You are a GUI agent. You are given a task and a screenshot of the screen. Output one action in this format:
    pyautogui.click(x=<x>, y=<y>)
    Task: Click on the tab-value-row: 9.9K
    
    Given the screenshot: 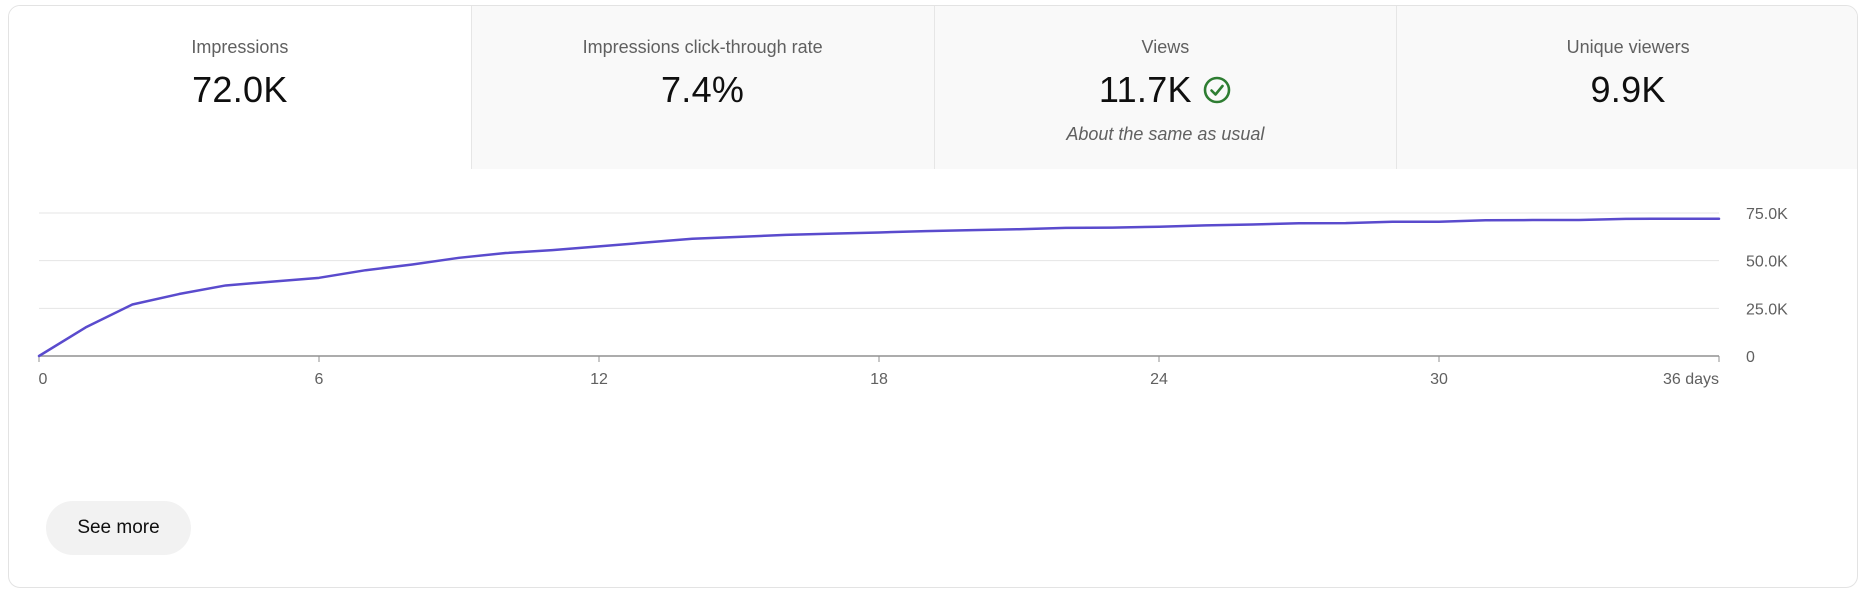 What is the action you would take?
    pyautogui.click(x=1627, y=90)
    